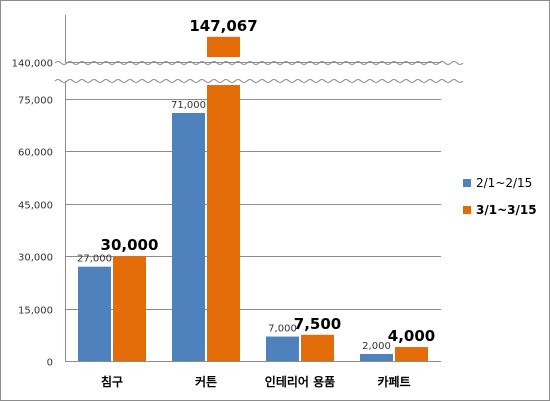 The image size is (550, 401). Describe the element at coordinates (188, 105) in the screenshot. I see `data-label-0-1: 71,000` at that location.